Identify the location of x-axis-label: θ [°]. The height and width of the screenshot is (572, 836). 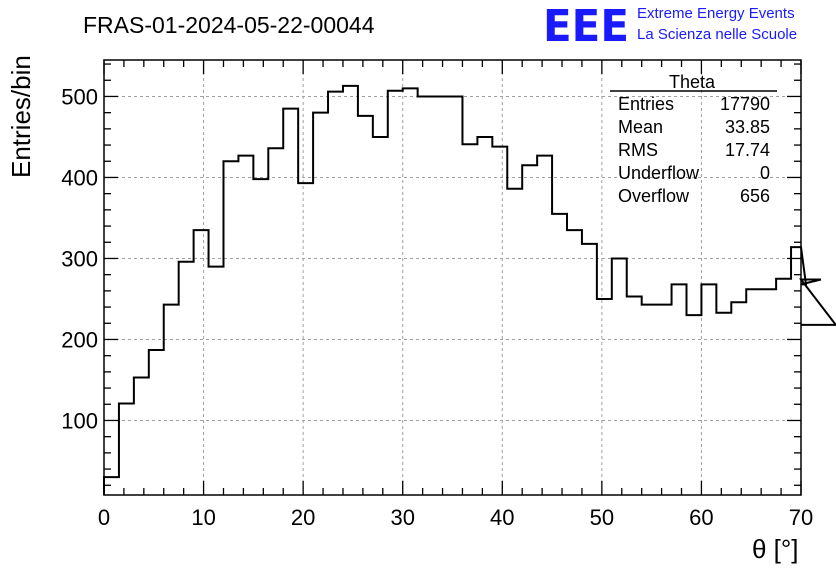
(775, 549).